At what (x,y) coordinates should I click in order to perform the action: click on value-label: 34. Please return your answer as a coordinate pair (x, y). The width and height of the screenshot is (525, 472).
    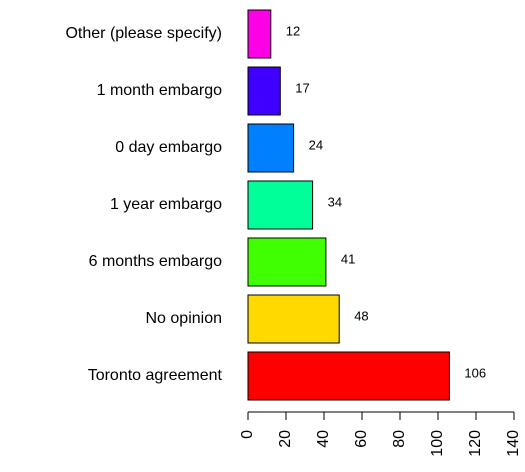
    Looking at the image, I should click on (335, 201).